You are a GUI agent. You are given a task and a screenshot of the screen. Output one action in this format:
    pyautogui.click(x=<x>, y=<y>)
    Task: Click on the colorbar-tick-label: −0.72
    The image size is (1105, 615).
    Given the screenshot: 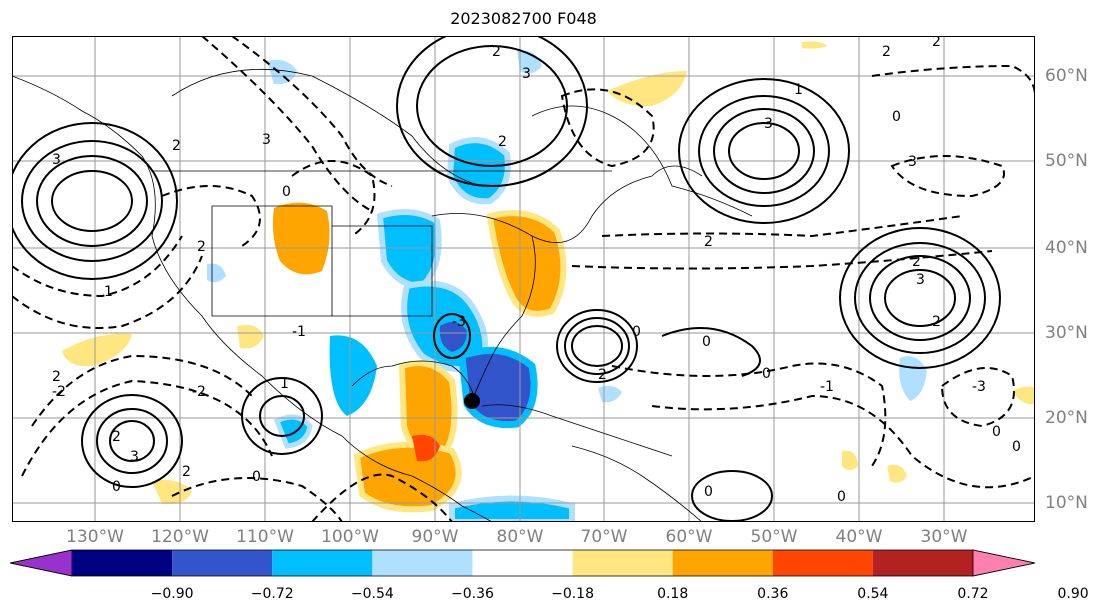 What is the action you would take?
    pyautogui.click(x=272, y=594)
    